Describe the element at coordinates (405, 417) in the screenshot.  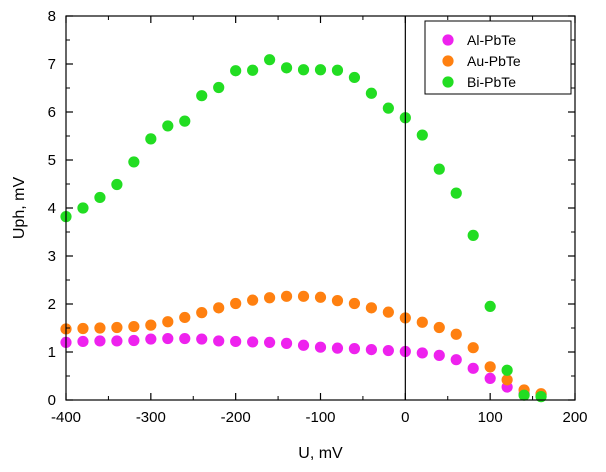
I see `x-tick-label: 0` at that location.